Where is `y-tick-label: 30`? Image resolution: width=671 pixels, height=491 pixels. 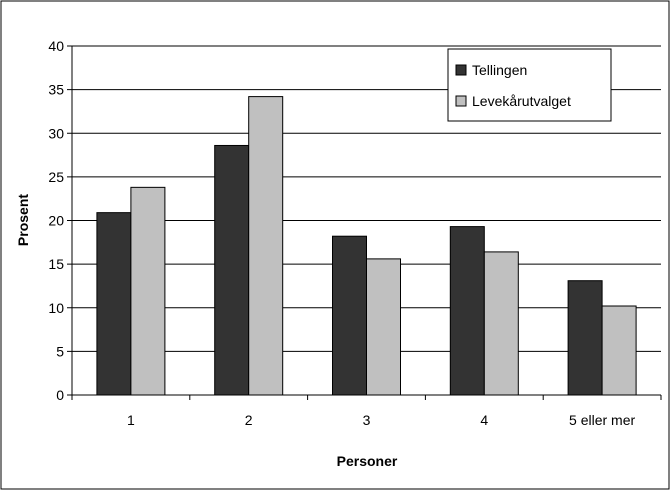
y-tick-label: 30 is located at coordinates (56, 133).